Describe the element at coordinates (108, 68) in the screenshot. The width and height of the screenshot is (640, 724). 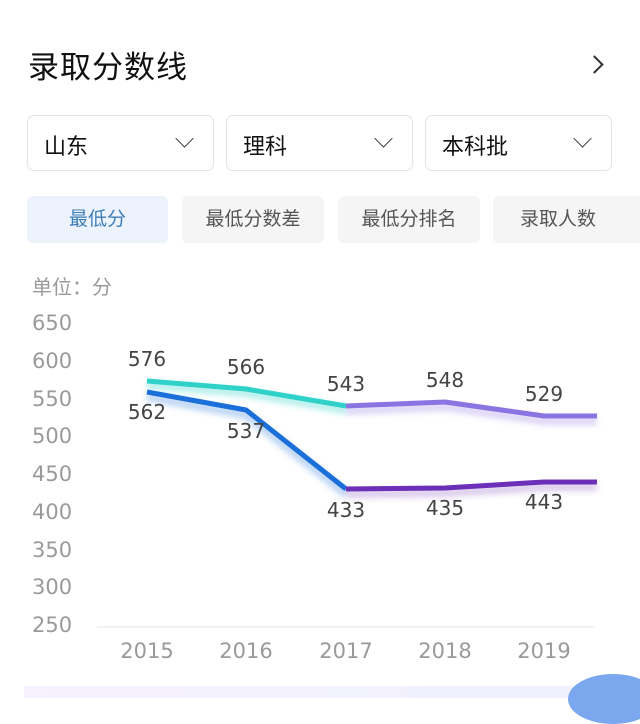
I see `page-title: 录取分数线` at that location.